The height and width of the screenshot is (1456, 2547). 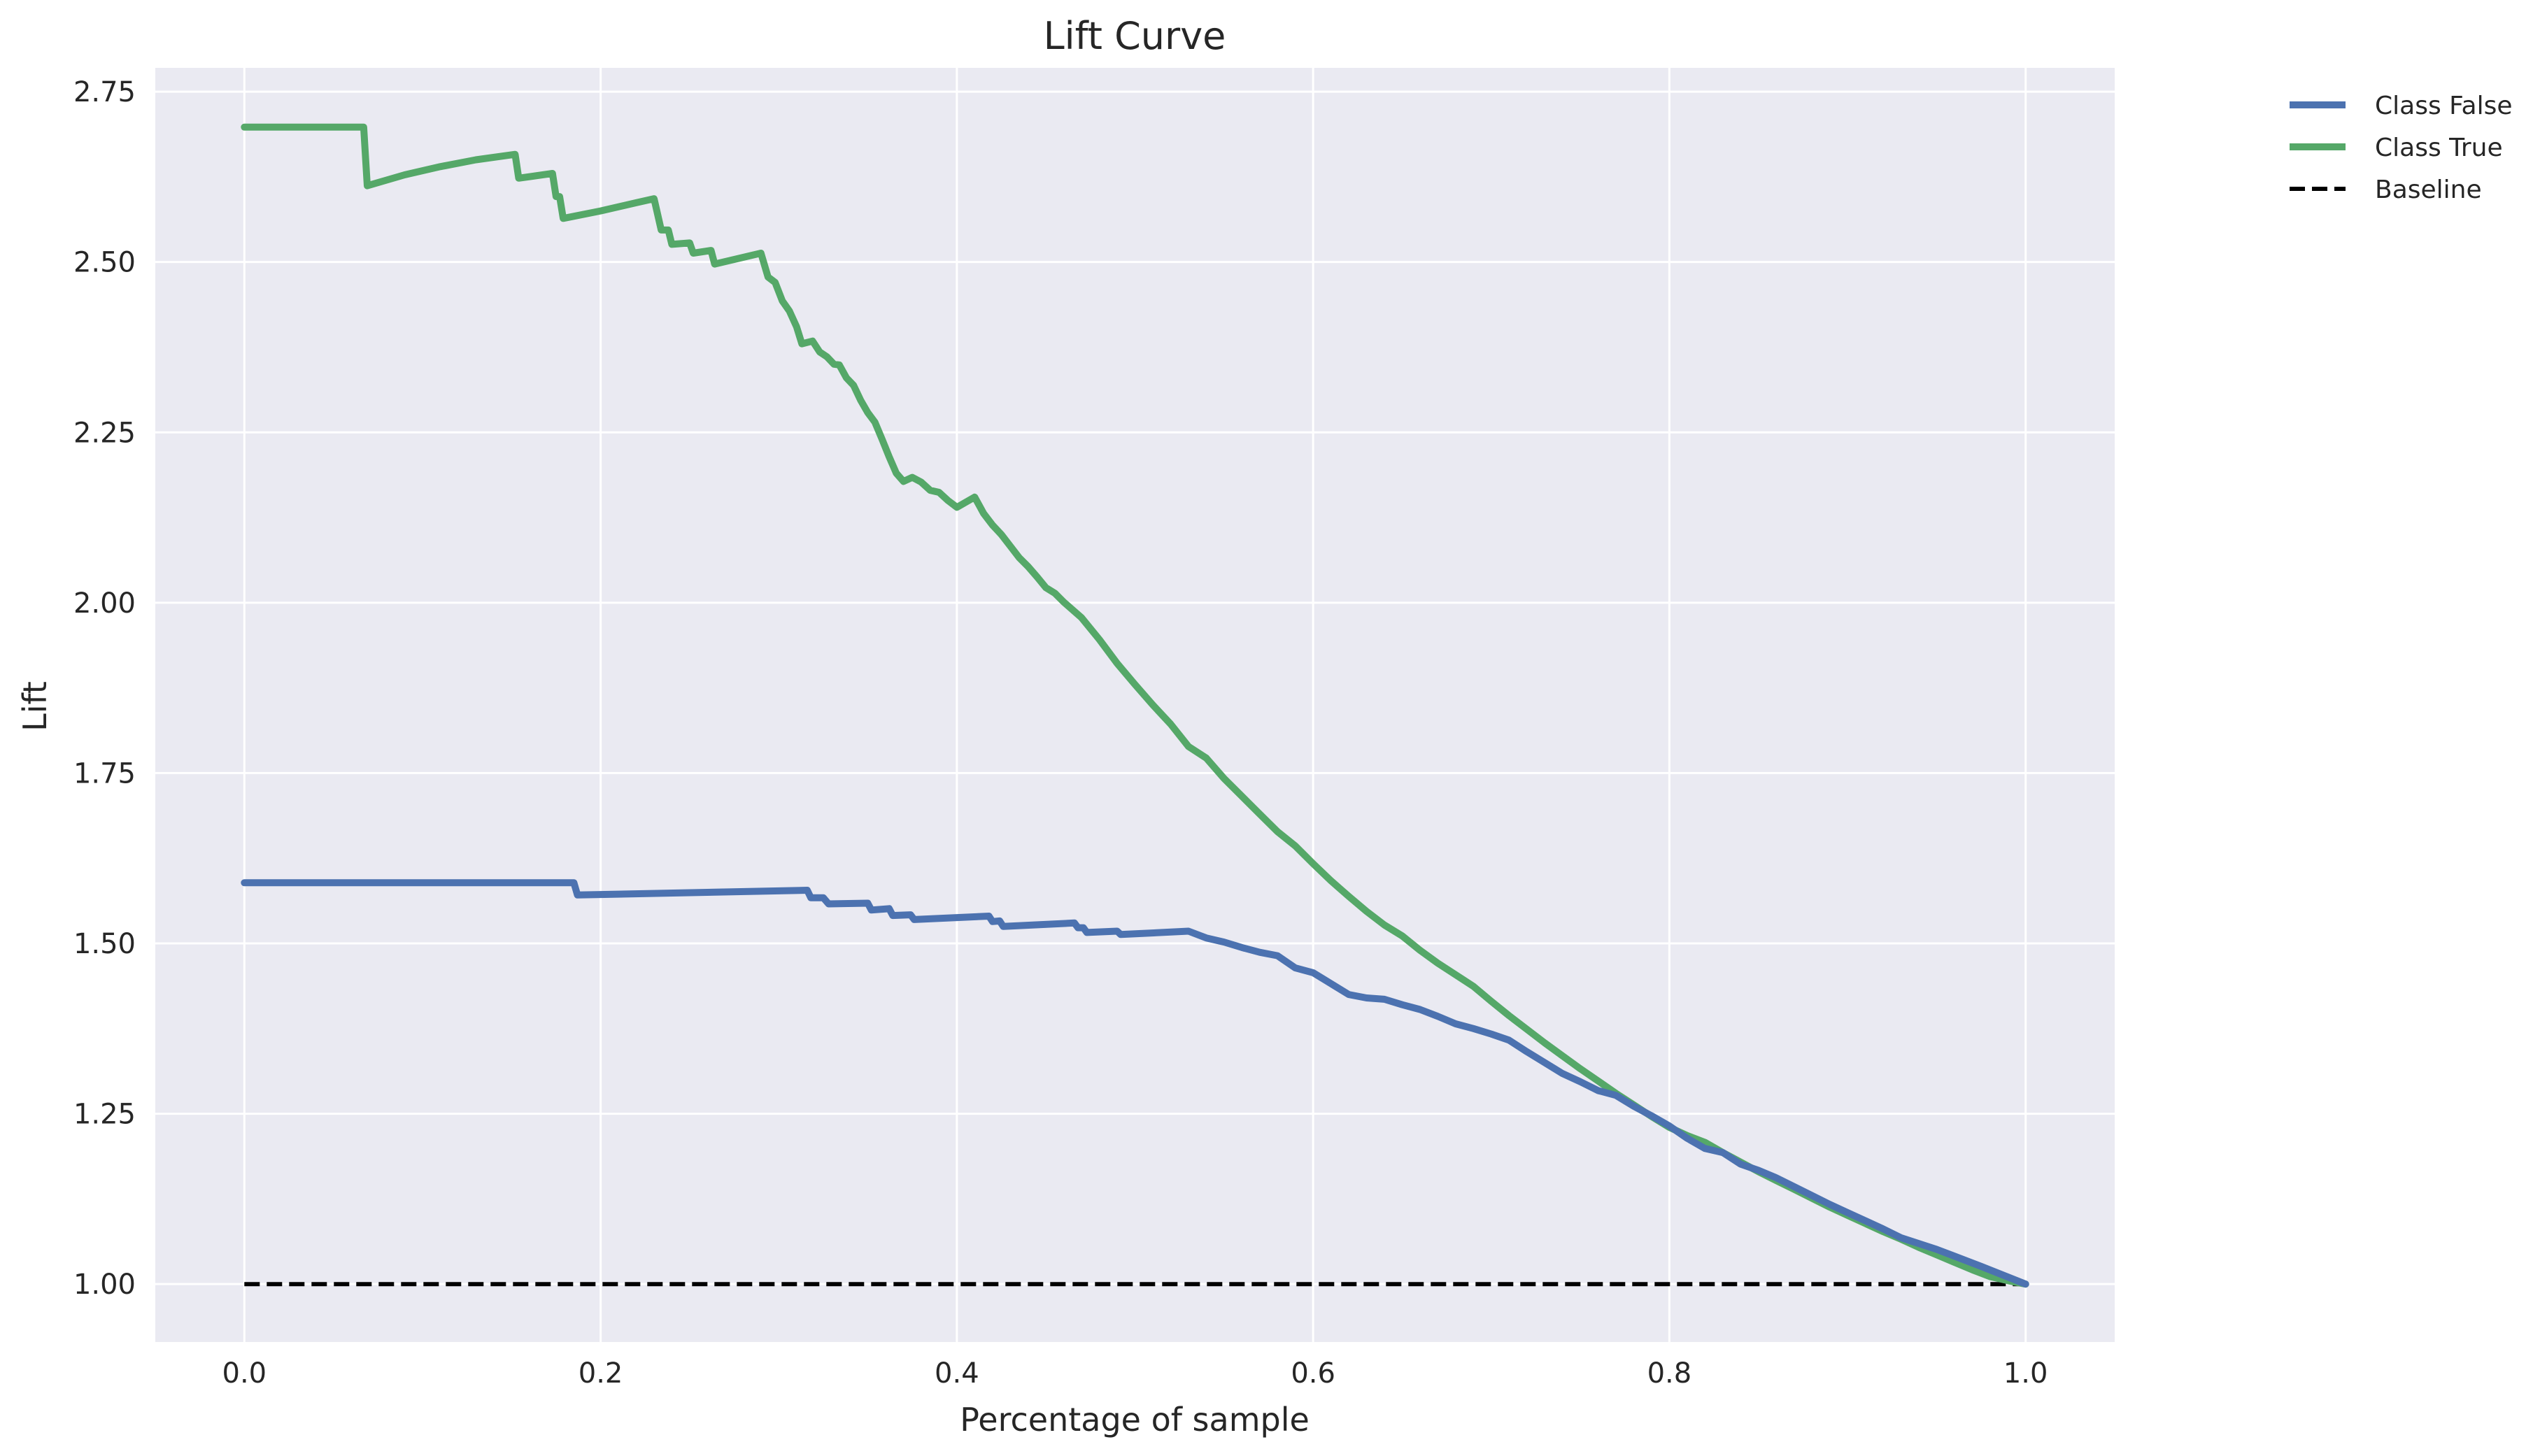 I want to click on y-tick-label: 1.75, so click(x=104, y=773).